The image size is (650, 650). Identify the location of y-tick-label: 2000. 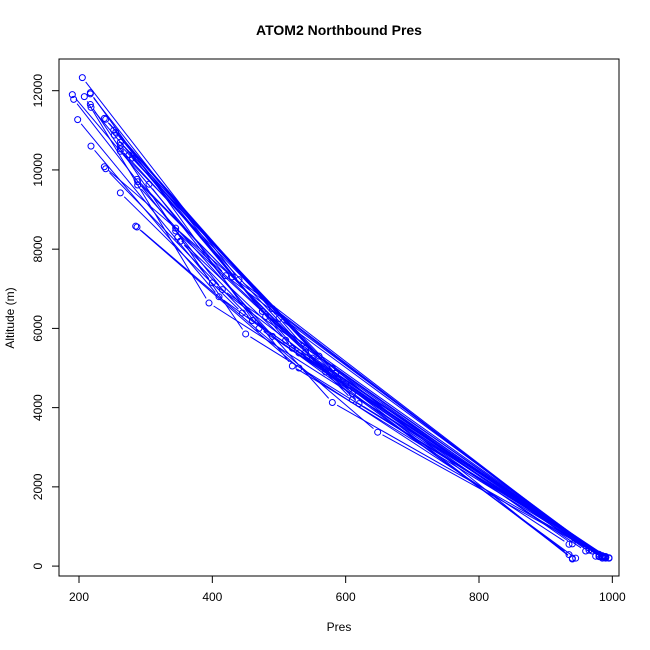
(38, 486).